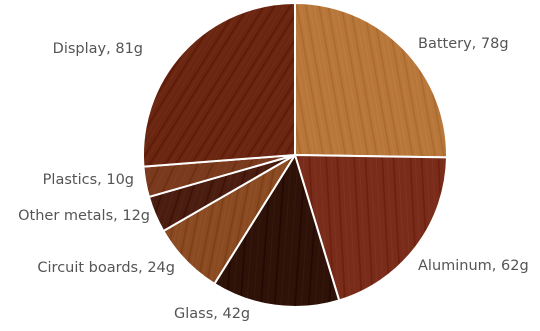 The height and width of the screenshot is (331, 540). What do you see at coordinates (106, 268) in the screenshot?
I see `slice-label-circuit-boards: Circuit boards, 24g` at bounding box center [106, 268].